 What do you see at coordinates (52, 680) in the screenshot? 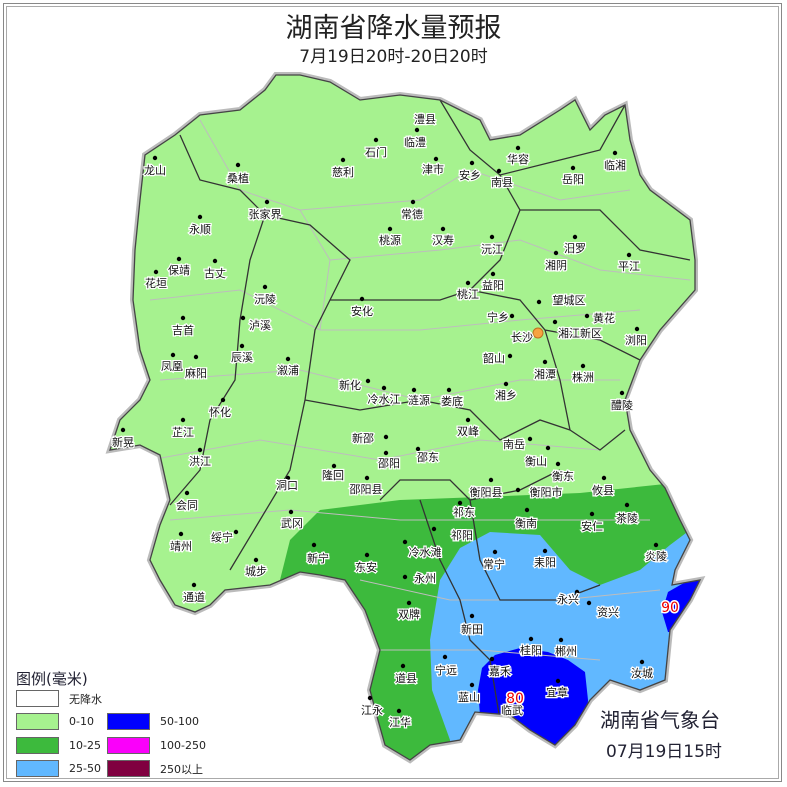
I see `legend: 图例(毫米)` at bounding box center [52, 680].